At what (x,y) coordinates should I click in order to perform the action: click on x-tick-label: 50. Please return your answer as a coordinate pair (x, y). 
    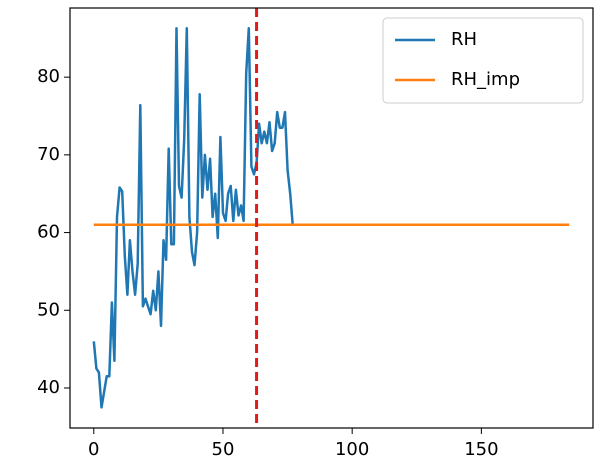
    Looking at the image, I should click on (223, 449).